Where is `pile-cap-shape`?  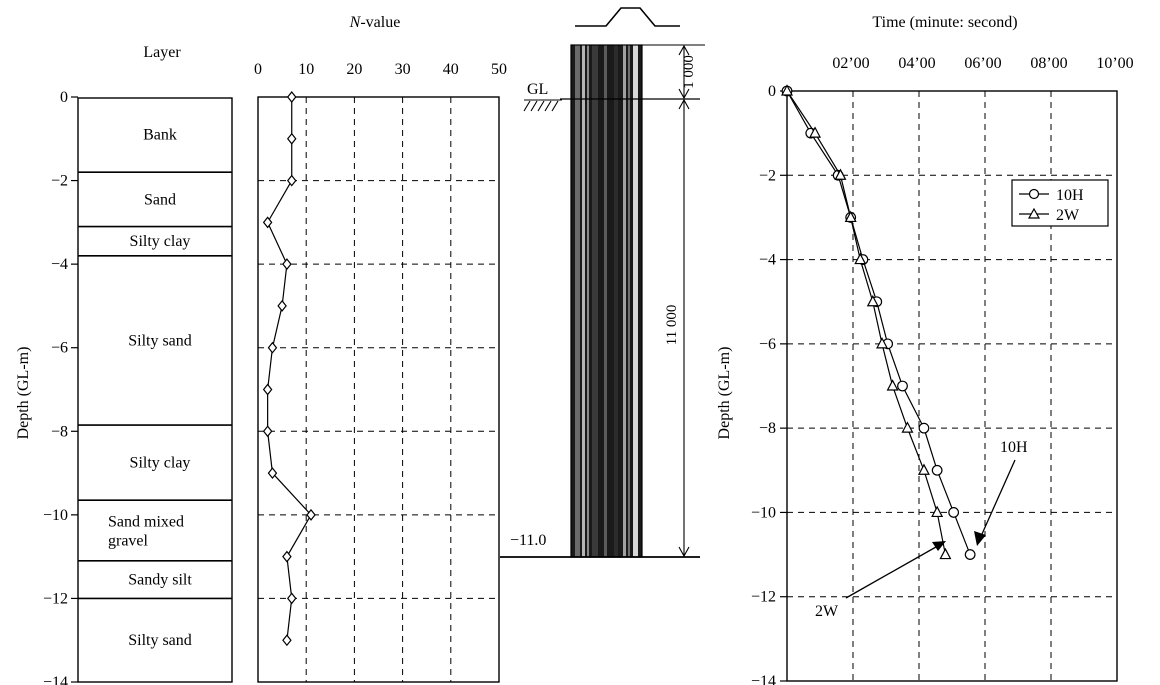 pile-cap-shape is located at coordinates (627, 17).